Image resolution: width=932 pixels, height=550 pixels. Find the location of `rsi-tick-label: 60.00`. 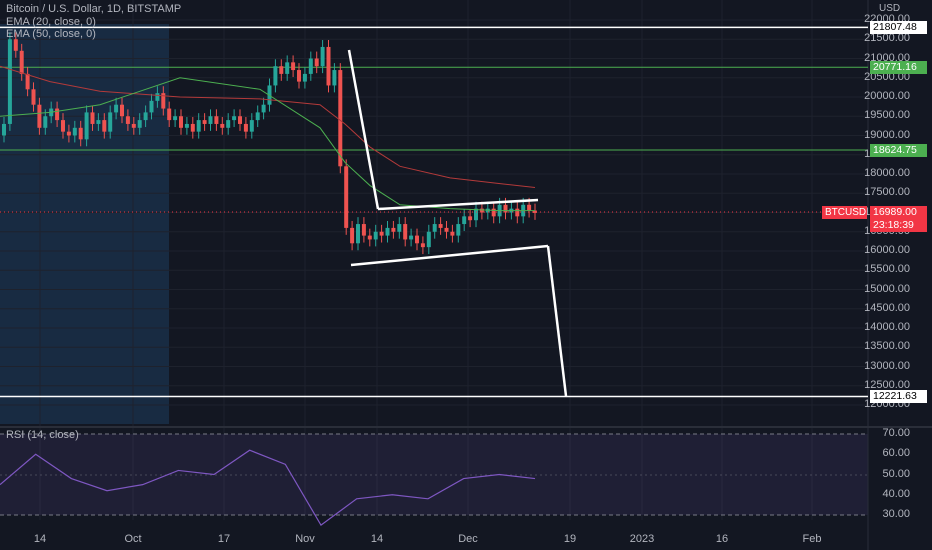

rsi-tick-label: 60.00 is located at coordinates (896, 453).